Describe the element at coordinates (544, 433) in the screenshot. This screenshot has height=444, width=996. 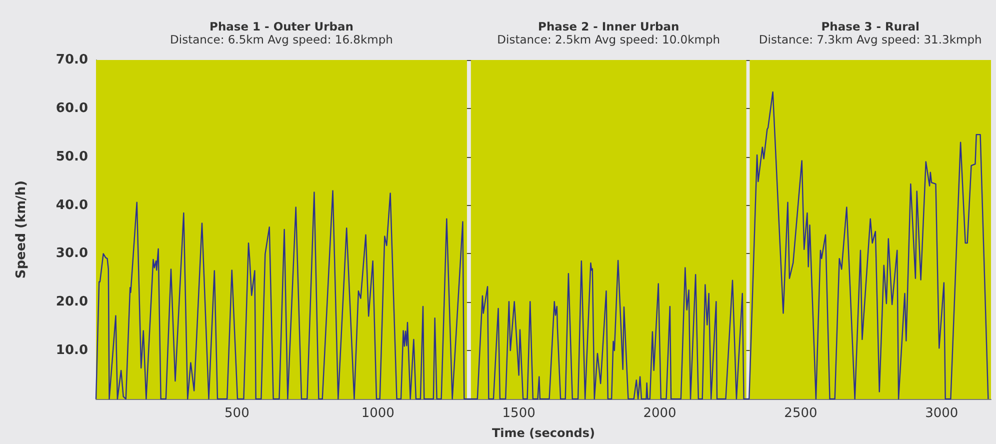
I see `x-axis-title: Time (seconds)` at that location.